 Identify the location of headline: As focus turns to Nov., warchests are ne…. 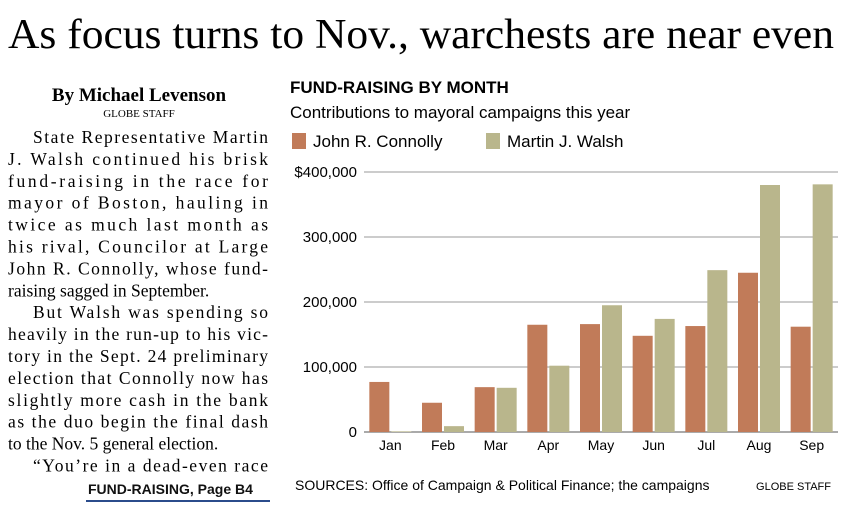
(421, 35).